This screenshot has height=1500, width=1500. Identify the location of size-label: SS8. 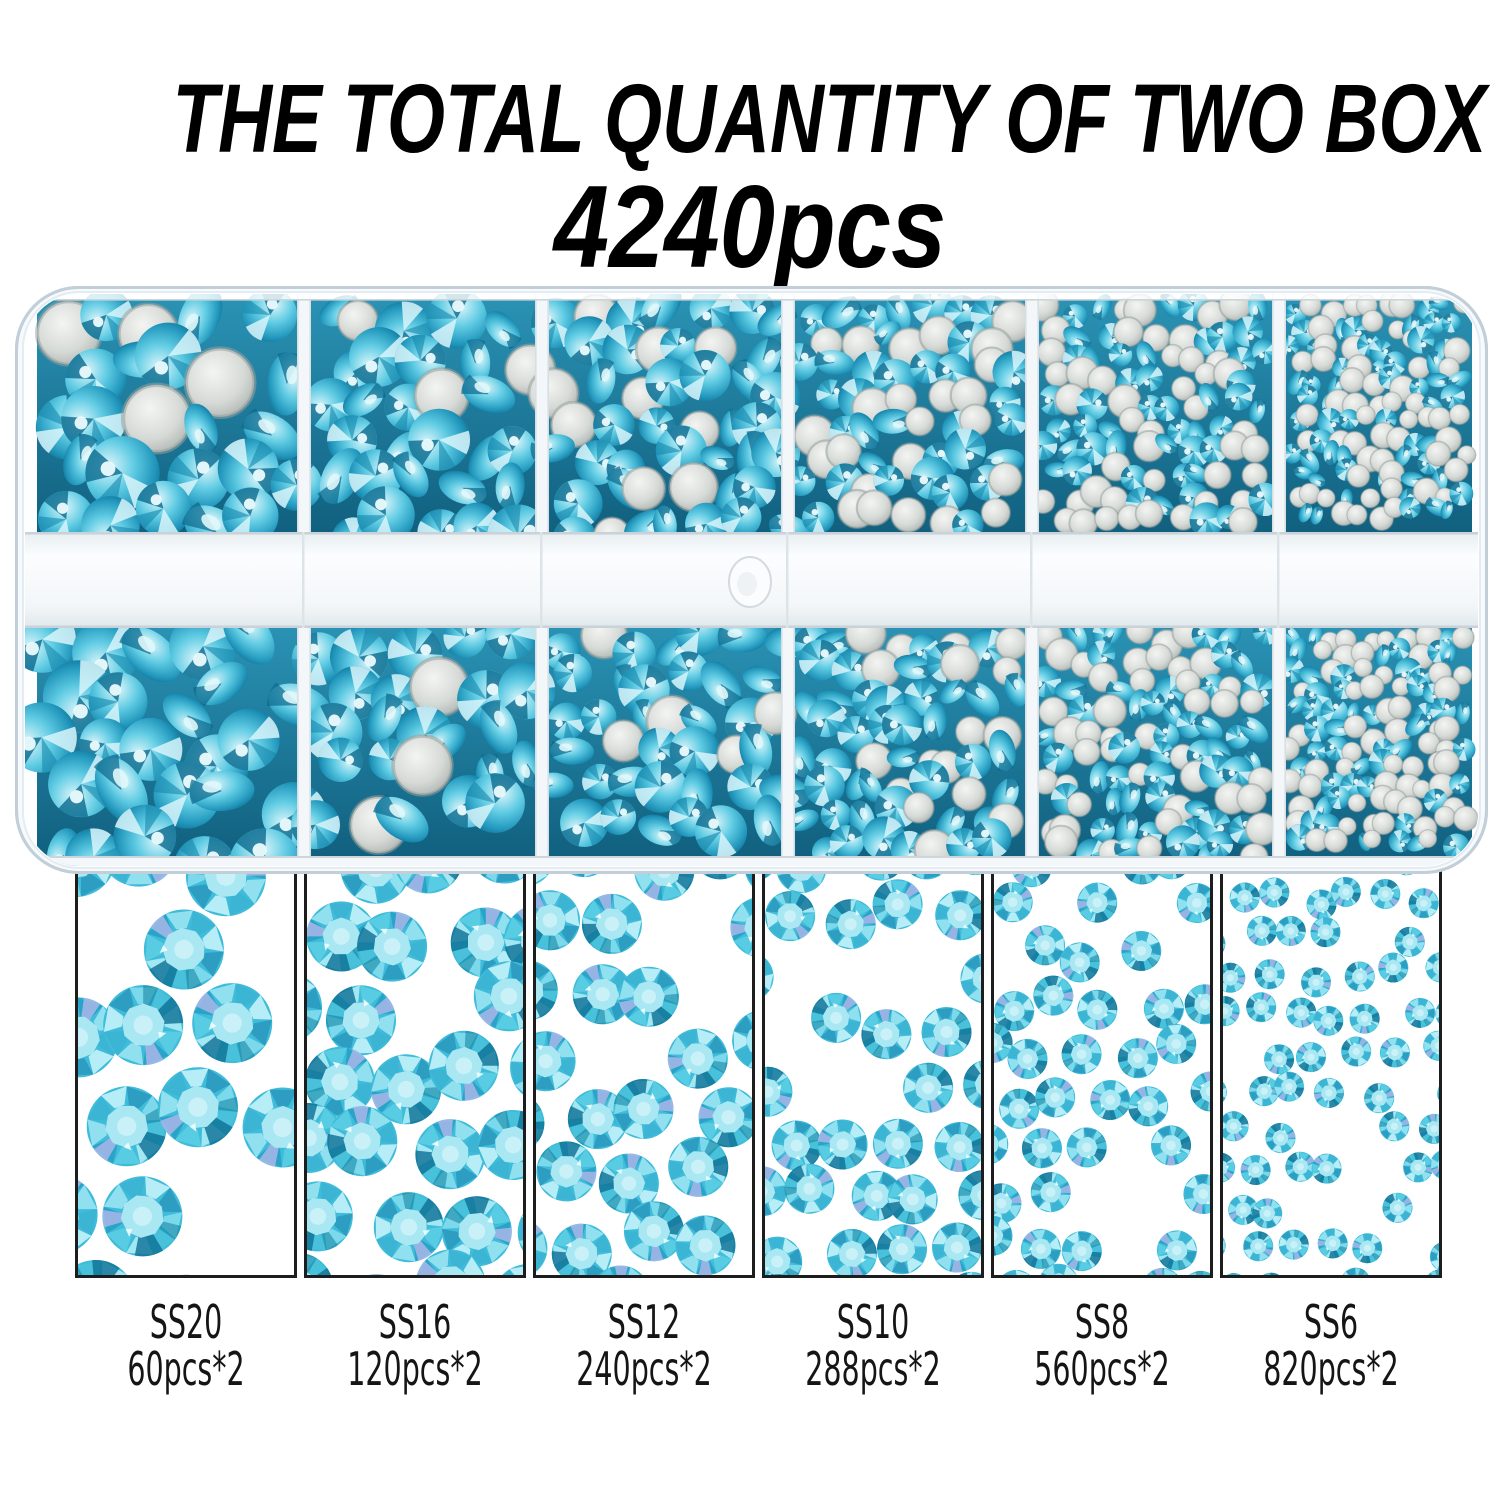
(1102, 1322).